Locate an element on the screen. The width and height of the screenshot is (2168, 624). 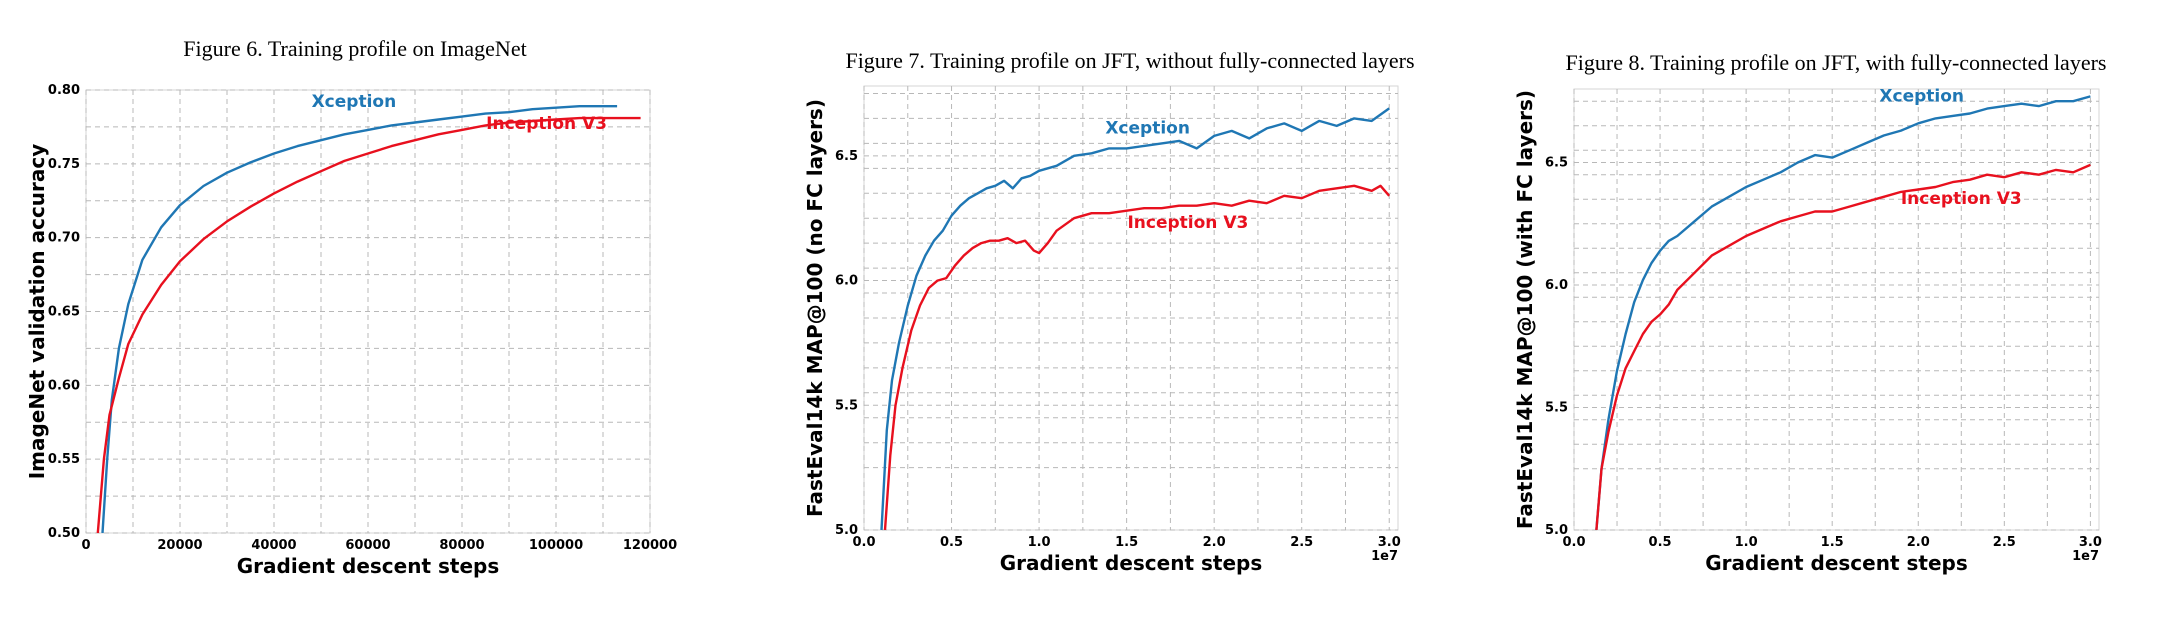
y-axis-label: ImageNet validation accuracy is located at coordinates (37, 312).